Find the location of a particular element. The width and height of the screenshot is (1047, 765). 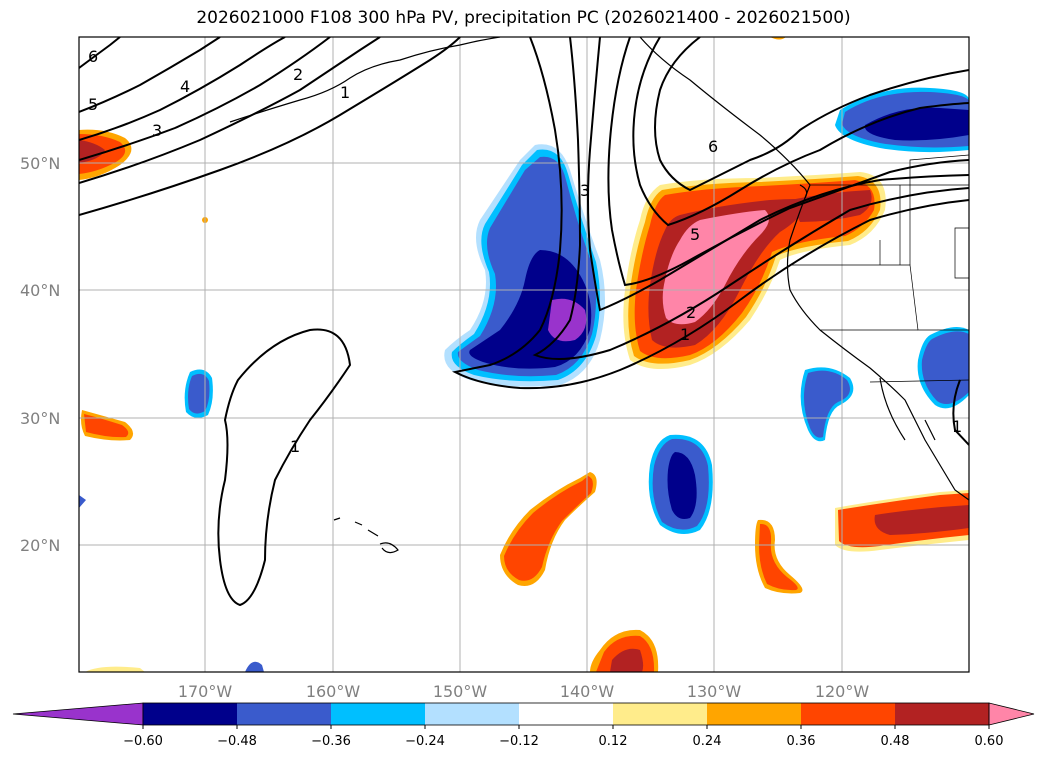

lon-tick-140w: 140°W is located at coordinates (587, 691).